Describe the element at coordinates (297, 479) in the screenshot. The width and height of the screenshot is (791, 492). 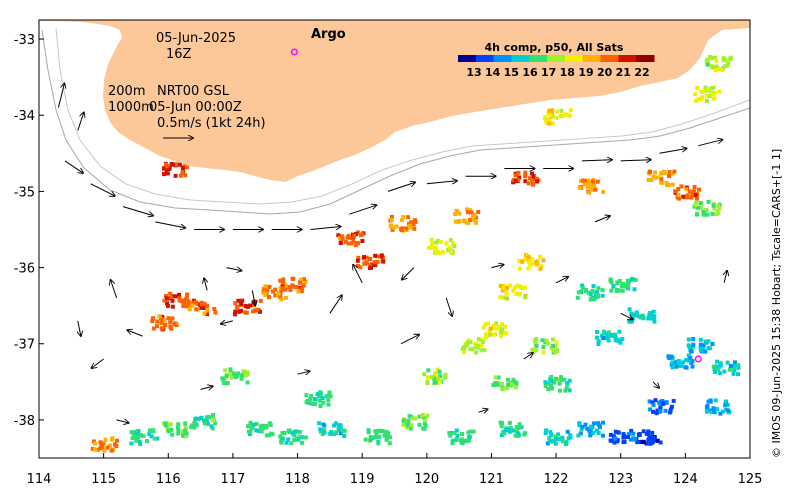
I see `x-tick-label: 118` at that location.